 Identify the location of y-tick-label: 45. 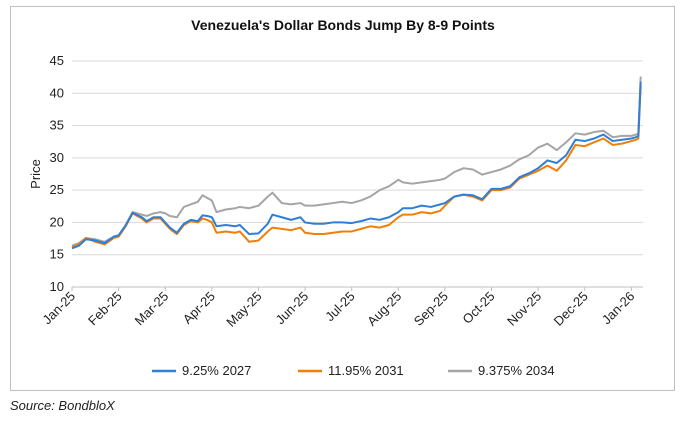
(57, 60).